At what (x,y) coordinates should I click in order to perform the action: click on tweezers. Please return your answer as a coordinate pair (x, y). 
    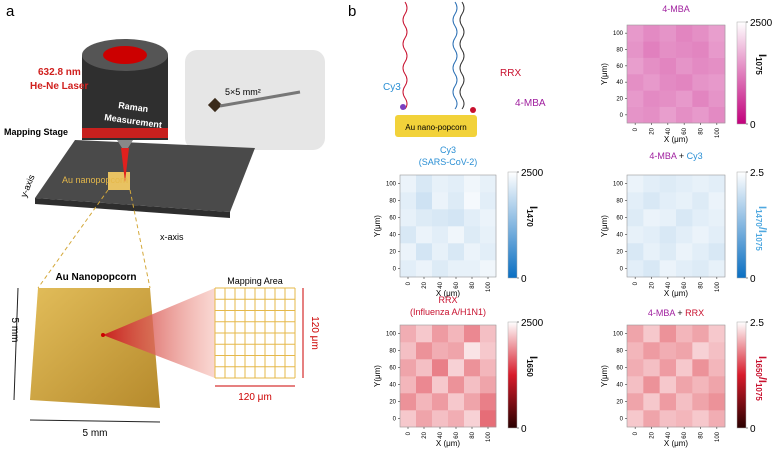
    Looking at the image, I should click on (260, 99).